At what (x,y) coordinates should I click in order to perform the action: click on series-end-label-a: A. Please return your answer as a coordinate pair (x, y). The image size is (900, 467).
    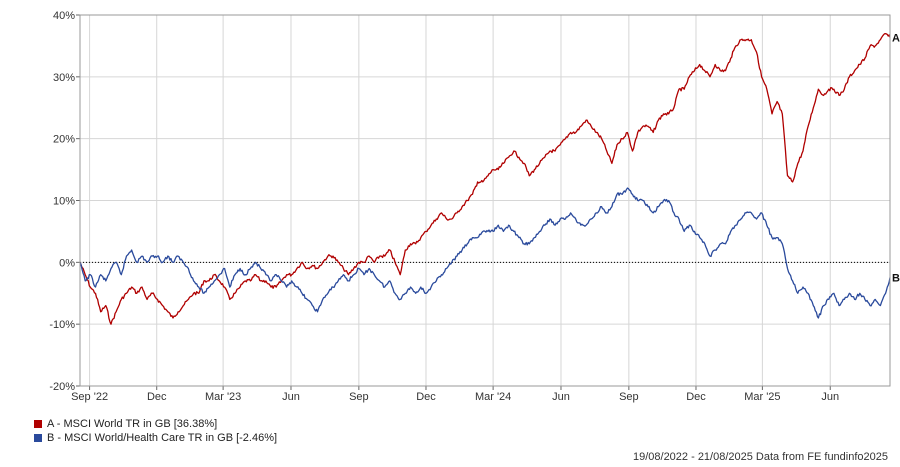
    Looking at the image, I should click on (896, 38).